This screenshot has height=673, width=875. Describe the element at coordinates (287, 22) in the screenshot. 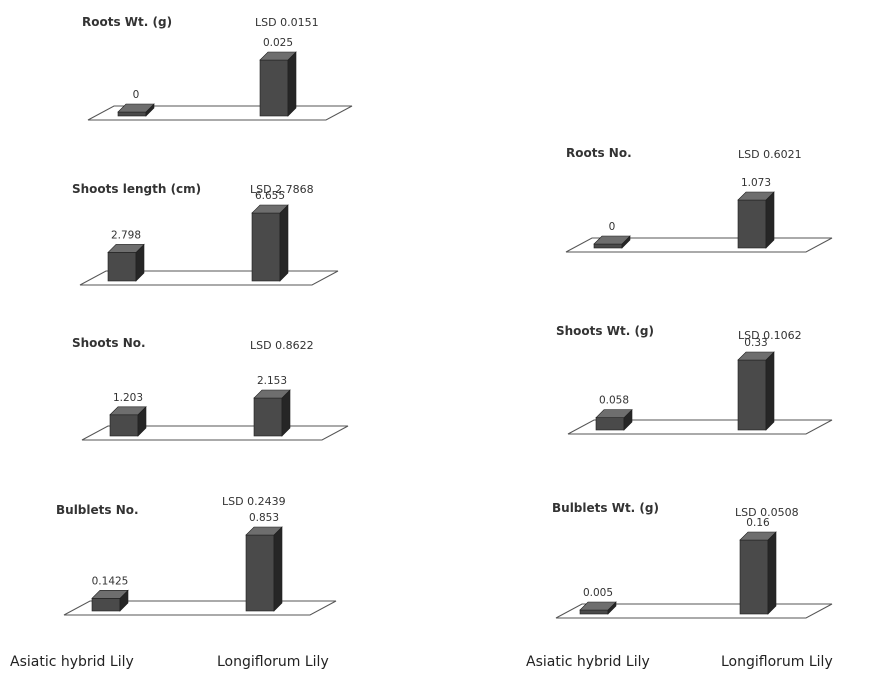

I see `lsd-label: LSD 0.0151` at that location.